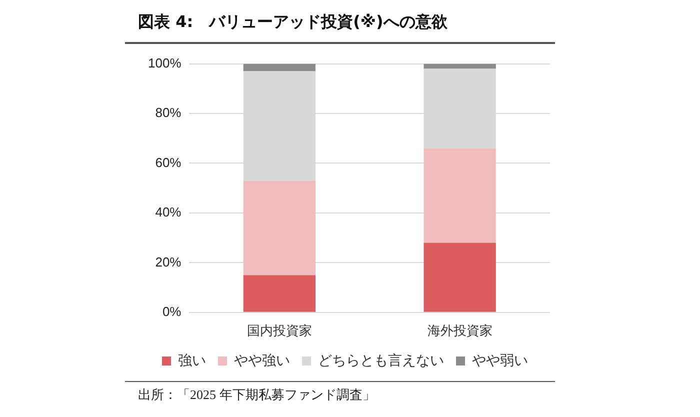 Image resolution: width=700 pixels, height=417 pixels. Describe the element at coordinates (381, 360) in the screenshot. I see `legend-label: どちらとも言えない` at that location.